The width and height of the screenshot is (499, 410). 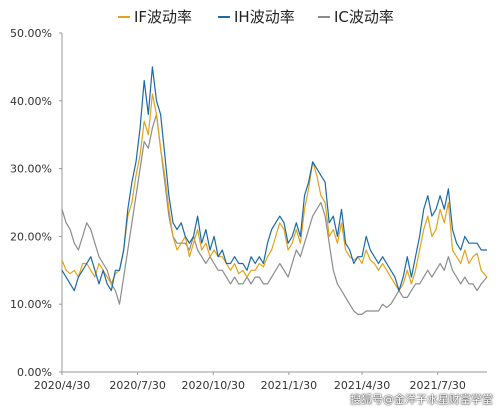 I want to click on legend-label-ic: IC波动率, so click(x=364, y=17).